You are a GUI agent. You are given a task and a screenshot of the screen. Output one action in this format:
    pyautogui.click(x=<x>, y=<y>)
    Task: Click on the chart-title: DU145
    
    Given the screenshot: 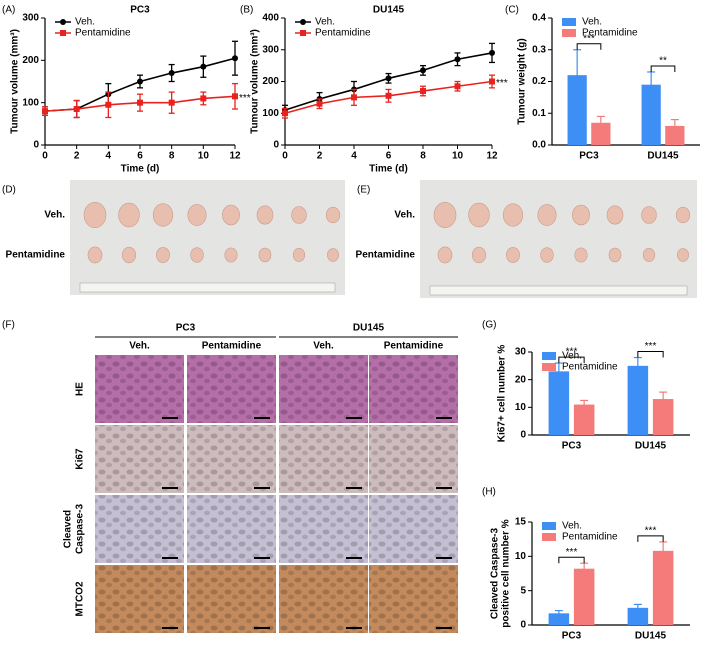 What is the action you would take?
    pyautogui.click(x=389, y=10)
    